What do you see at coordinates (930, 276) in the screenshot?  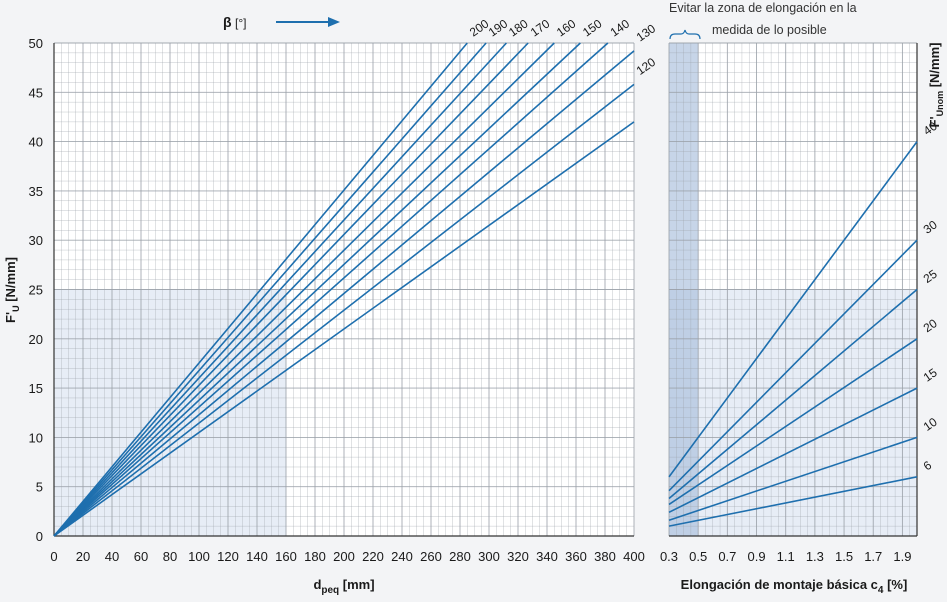 I see `nominal-force-label: 25` at bounding box center [930, 276].